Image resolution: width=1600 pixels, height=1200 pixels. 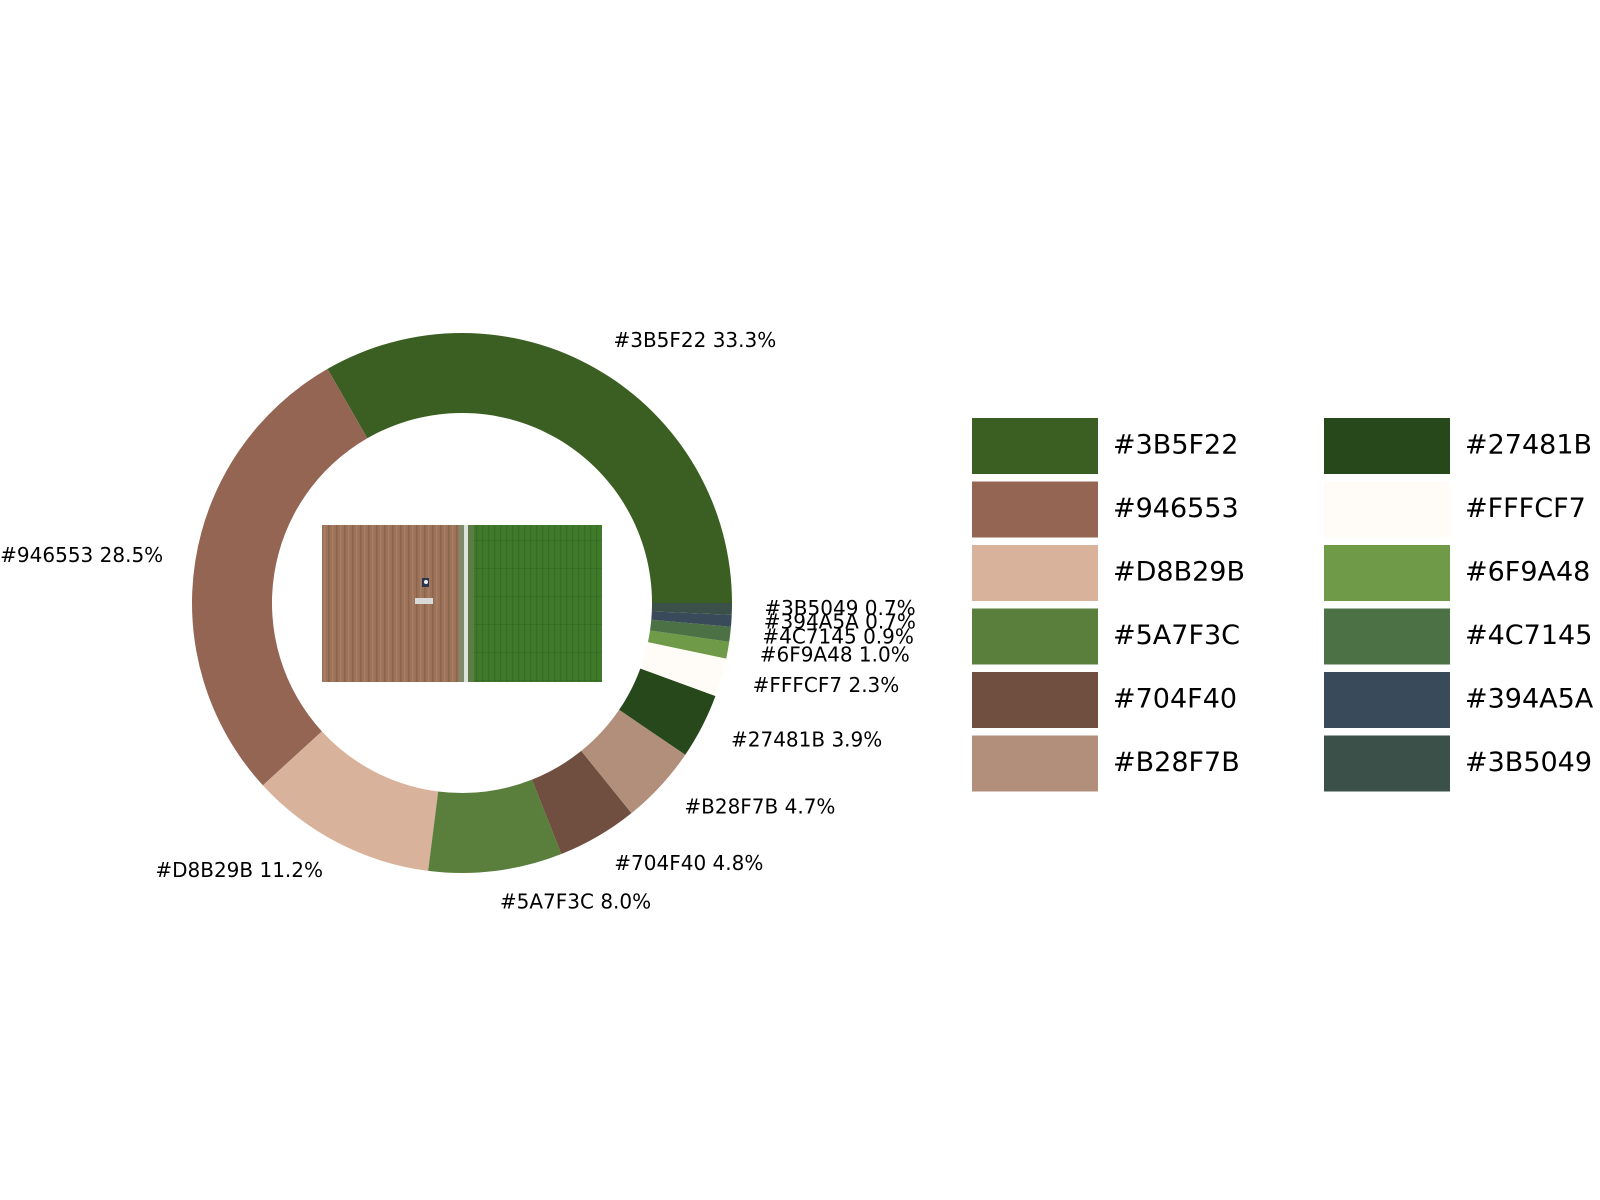 What do you see at coordinates (688, 863) in the screenshot?
I see `slice-label: #704F40 4.8%` at bounding box center [688, 863].